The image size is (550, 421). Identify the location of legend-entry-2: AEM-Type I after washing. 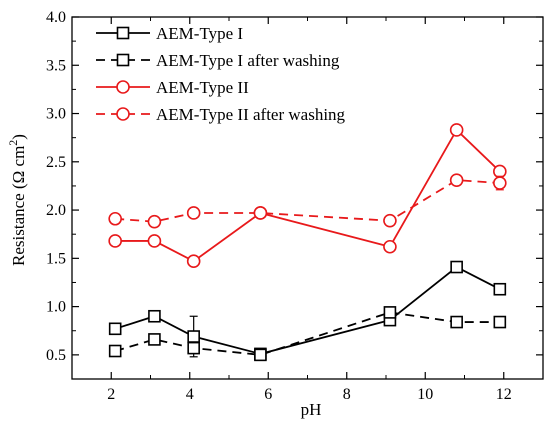
(218, 60).